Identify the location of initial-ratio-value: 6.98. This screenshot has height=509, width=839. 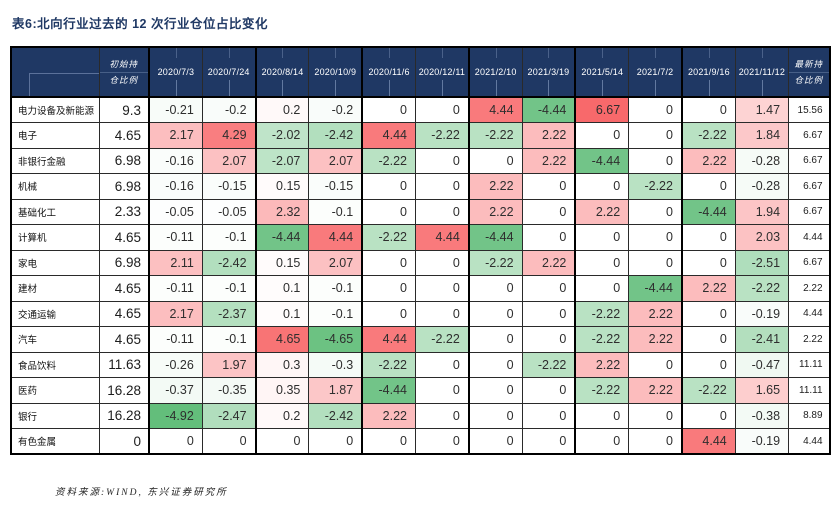
(124, 262).